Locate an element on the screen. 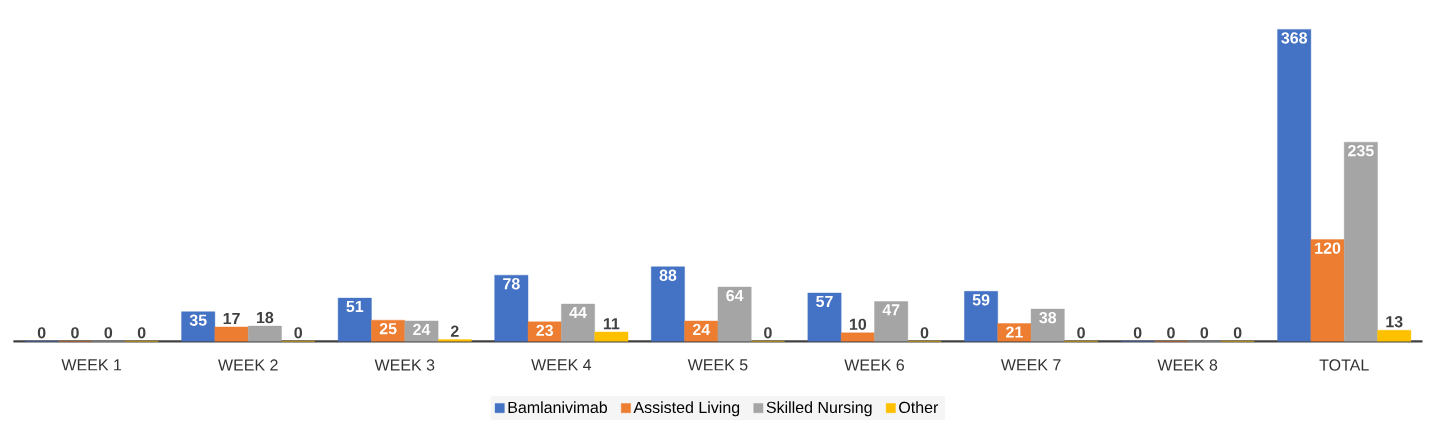 Image resolution: width=1436 pixels, height=437 pixels. x-tick-label: WEEK 1 is located at coordinates (91, 365).